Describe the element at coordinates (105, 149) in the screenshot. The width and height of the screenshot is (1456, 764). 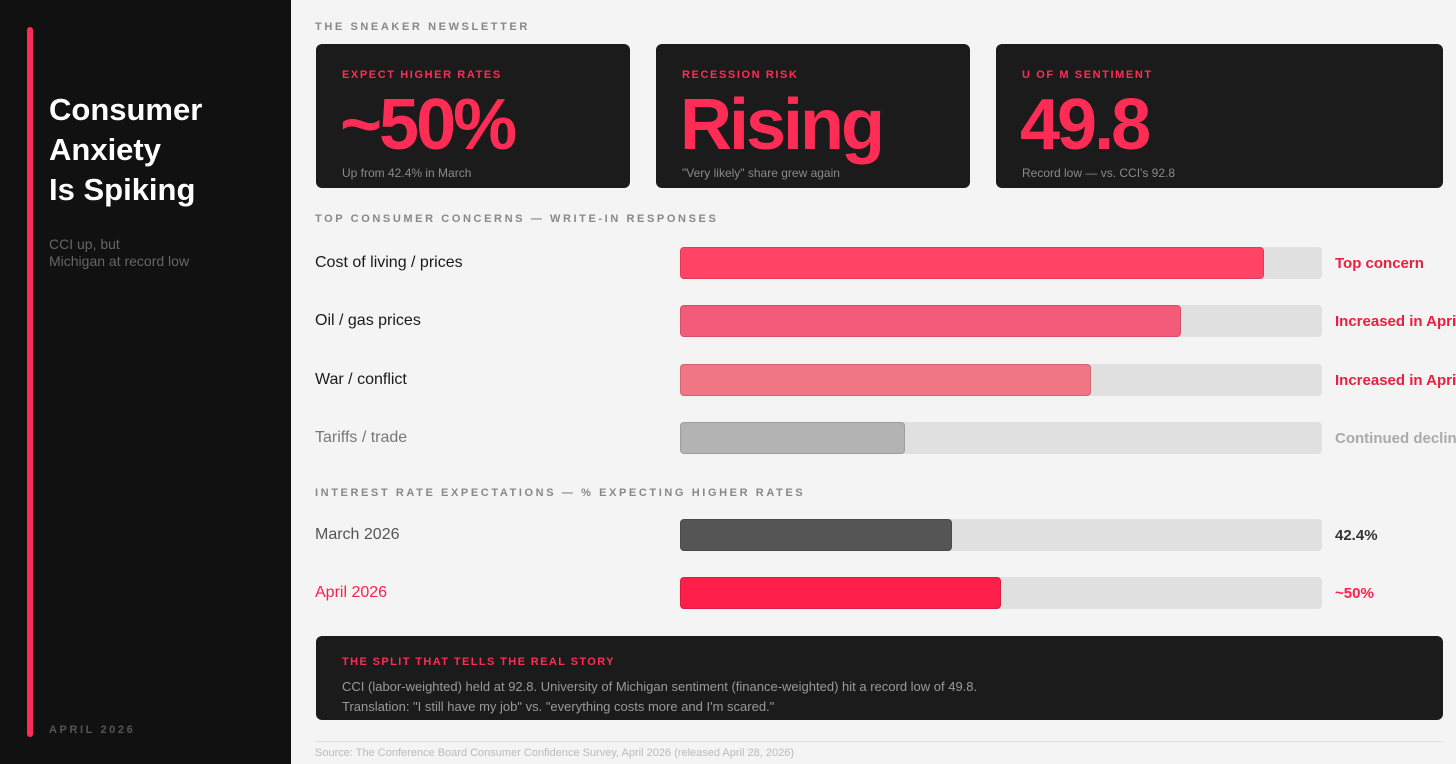
I see `sidebar-title: Anxiety` at that location.